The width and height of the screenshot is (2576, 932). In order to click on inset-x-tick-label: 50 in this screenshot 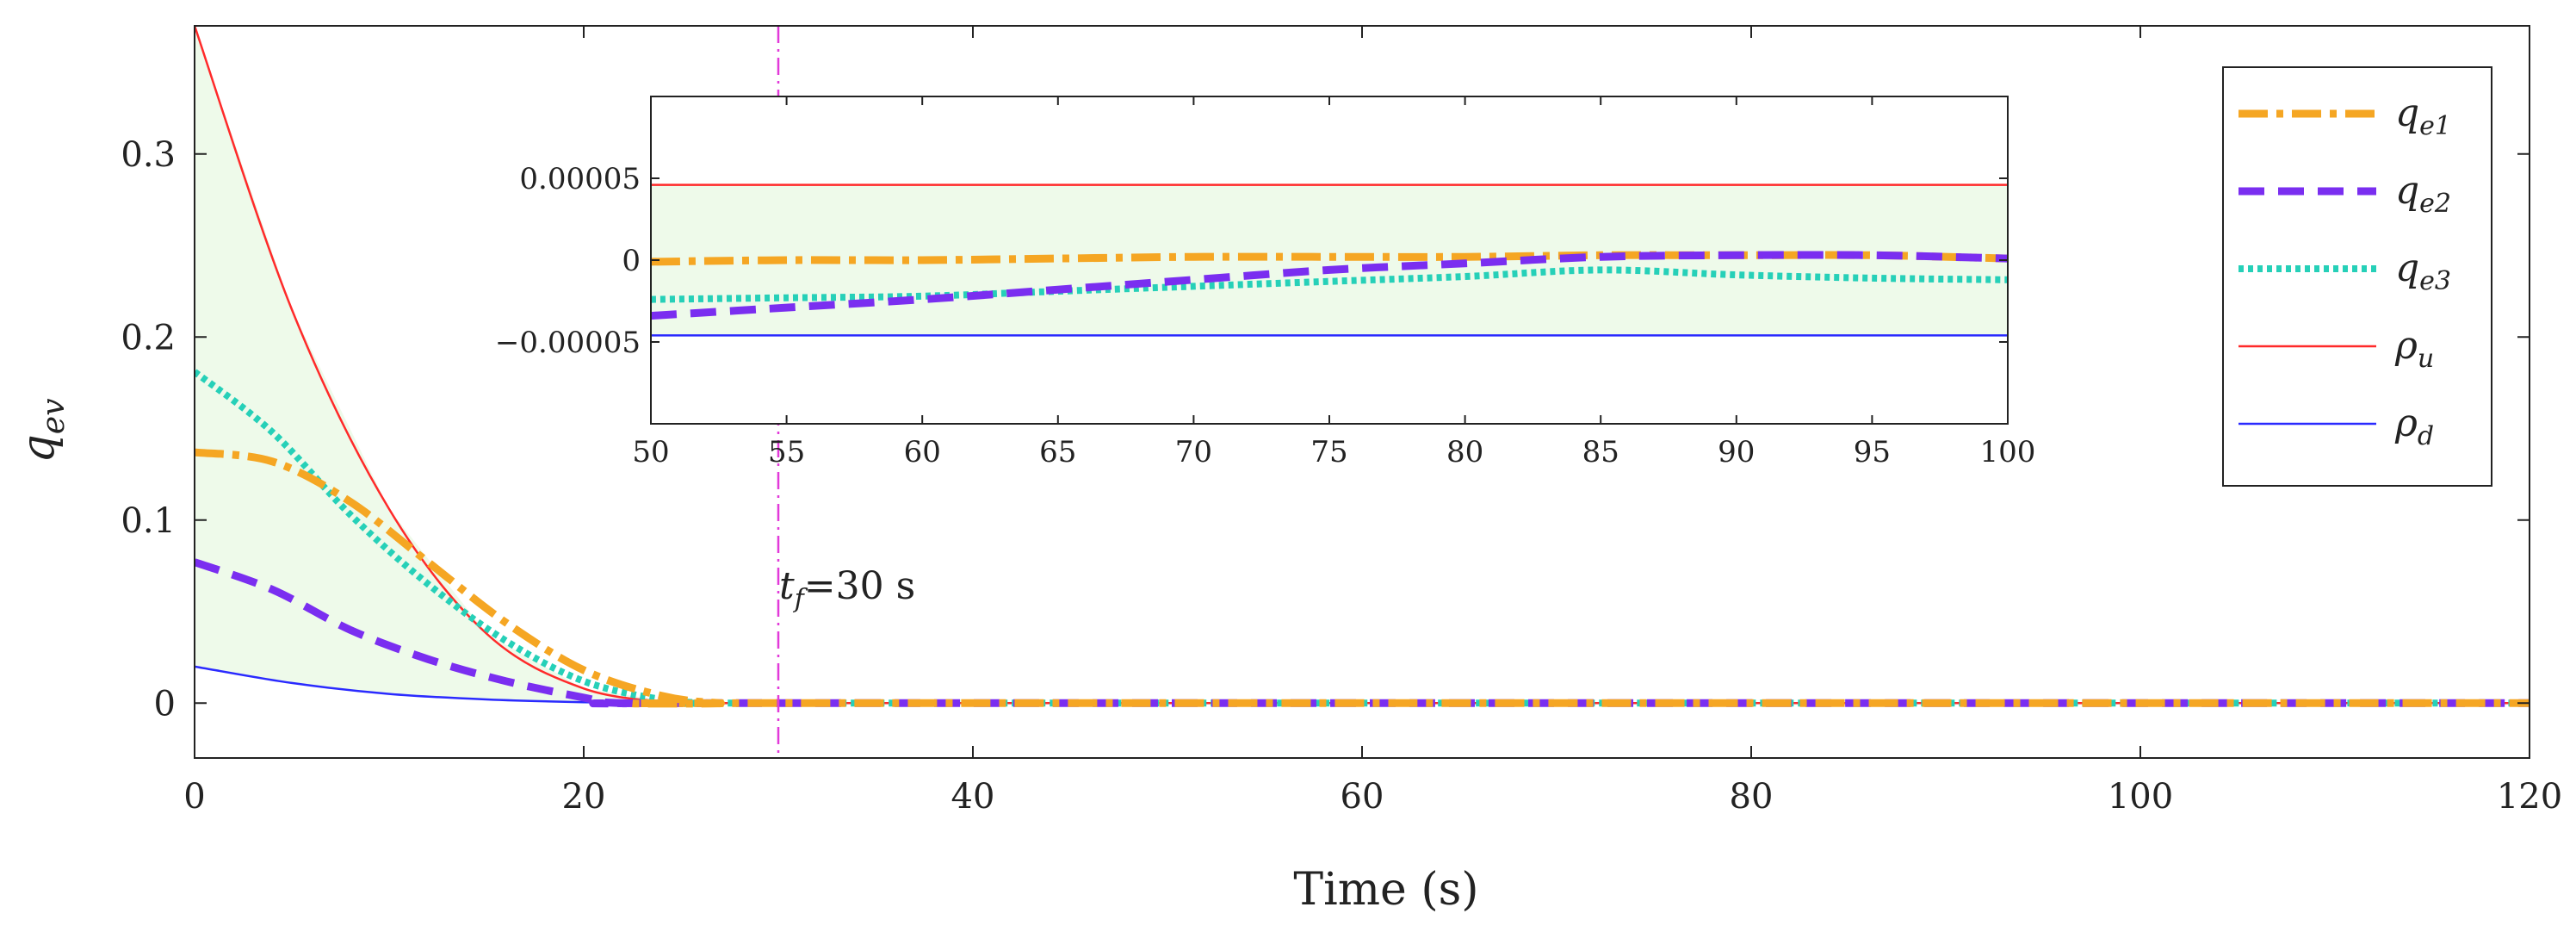, I will do `click(650, 452)`.